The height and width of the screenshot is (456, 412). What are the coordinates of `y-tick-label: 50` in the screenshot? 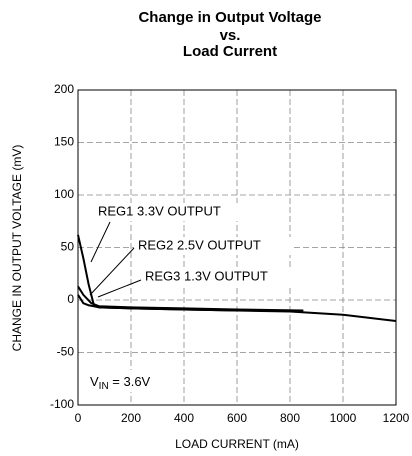 It's located at (68, 247).